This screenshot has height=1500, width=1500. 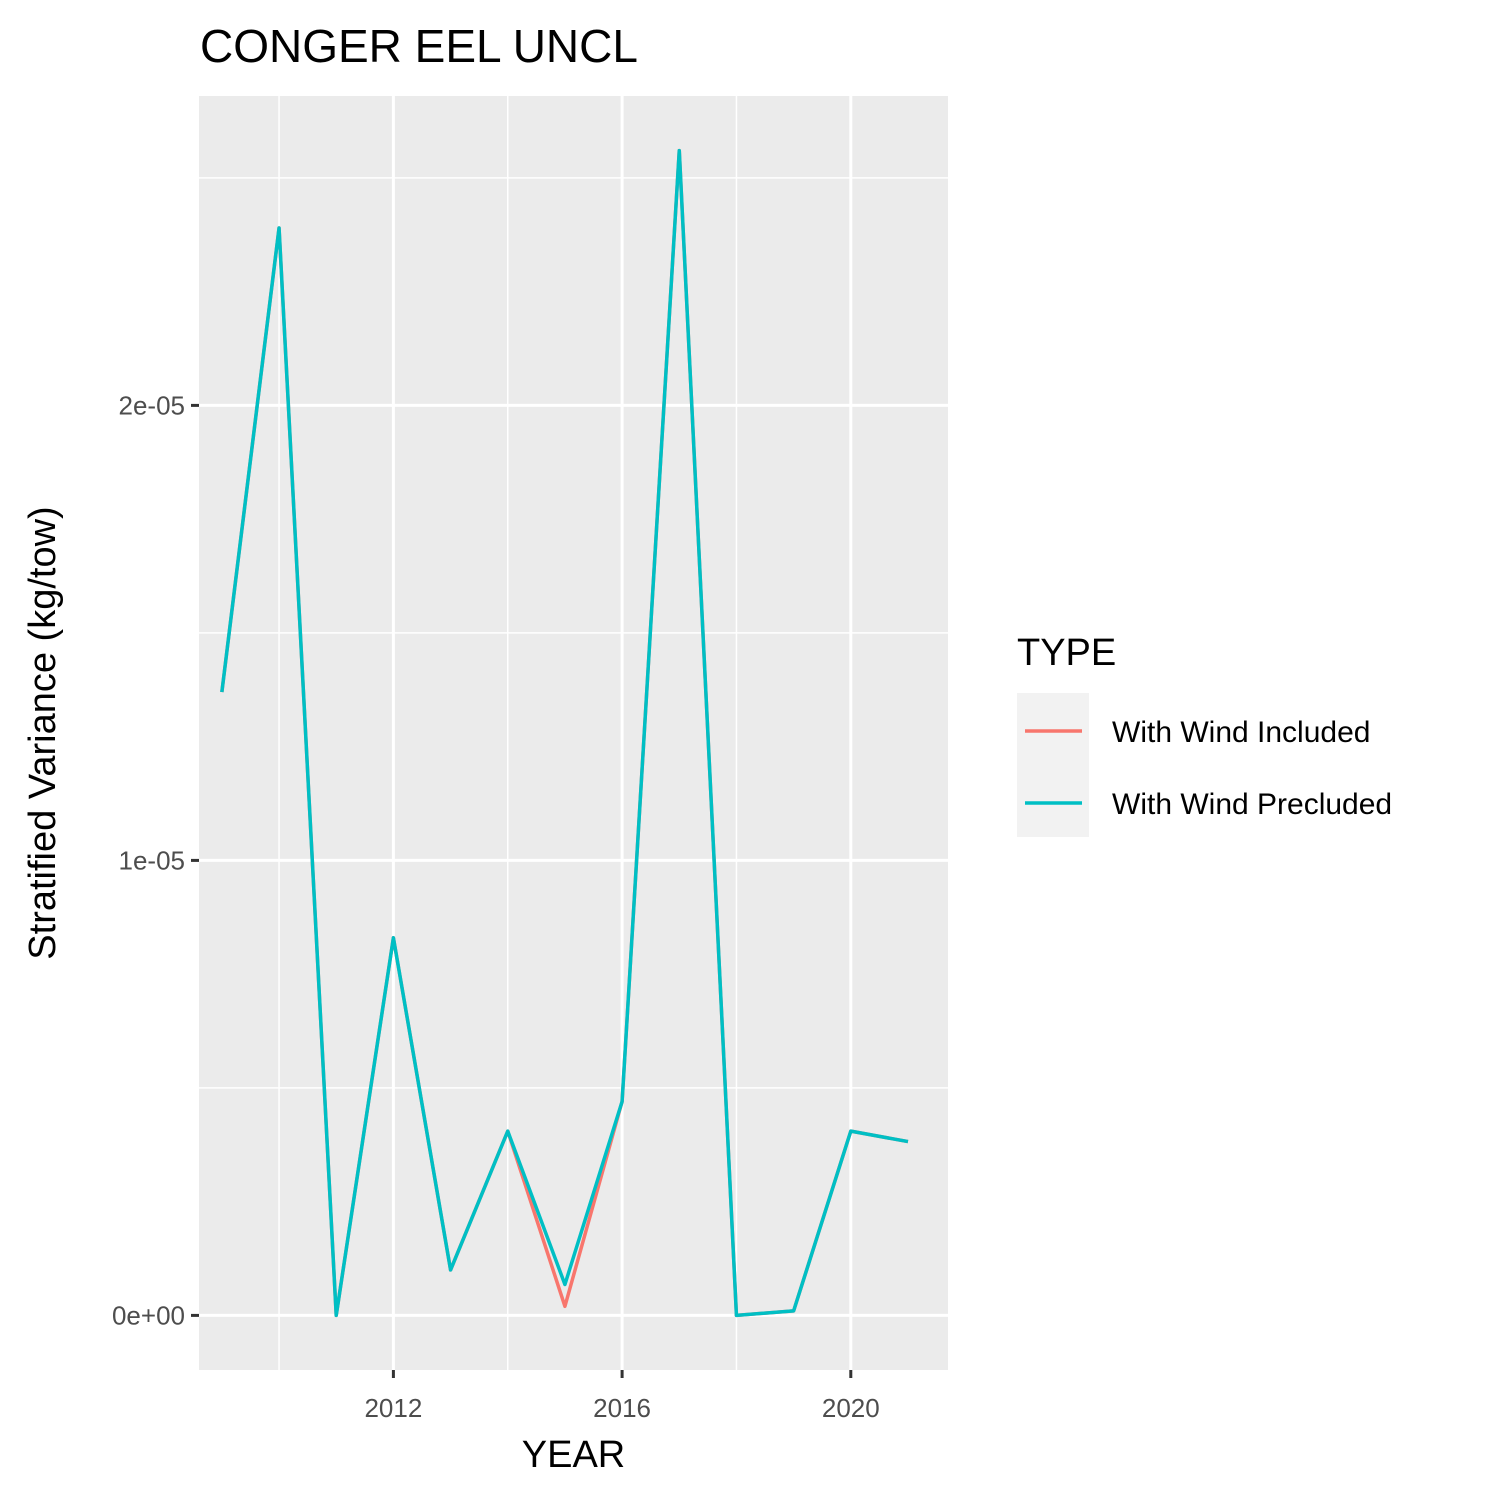 I want to click on y-tick-label: 0e+00, so click(x=148, y=1315).